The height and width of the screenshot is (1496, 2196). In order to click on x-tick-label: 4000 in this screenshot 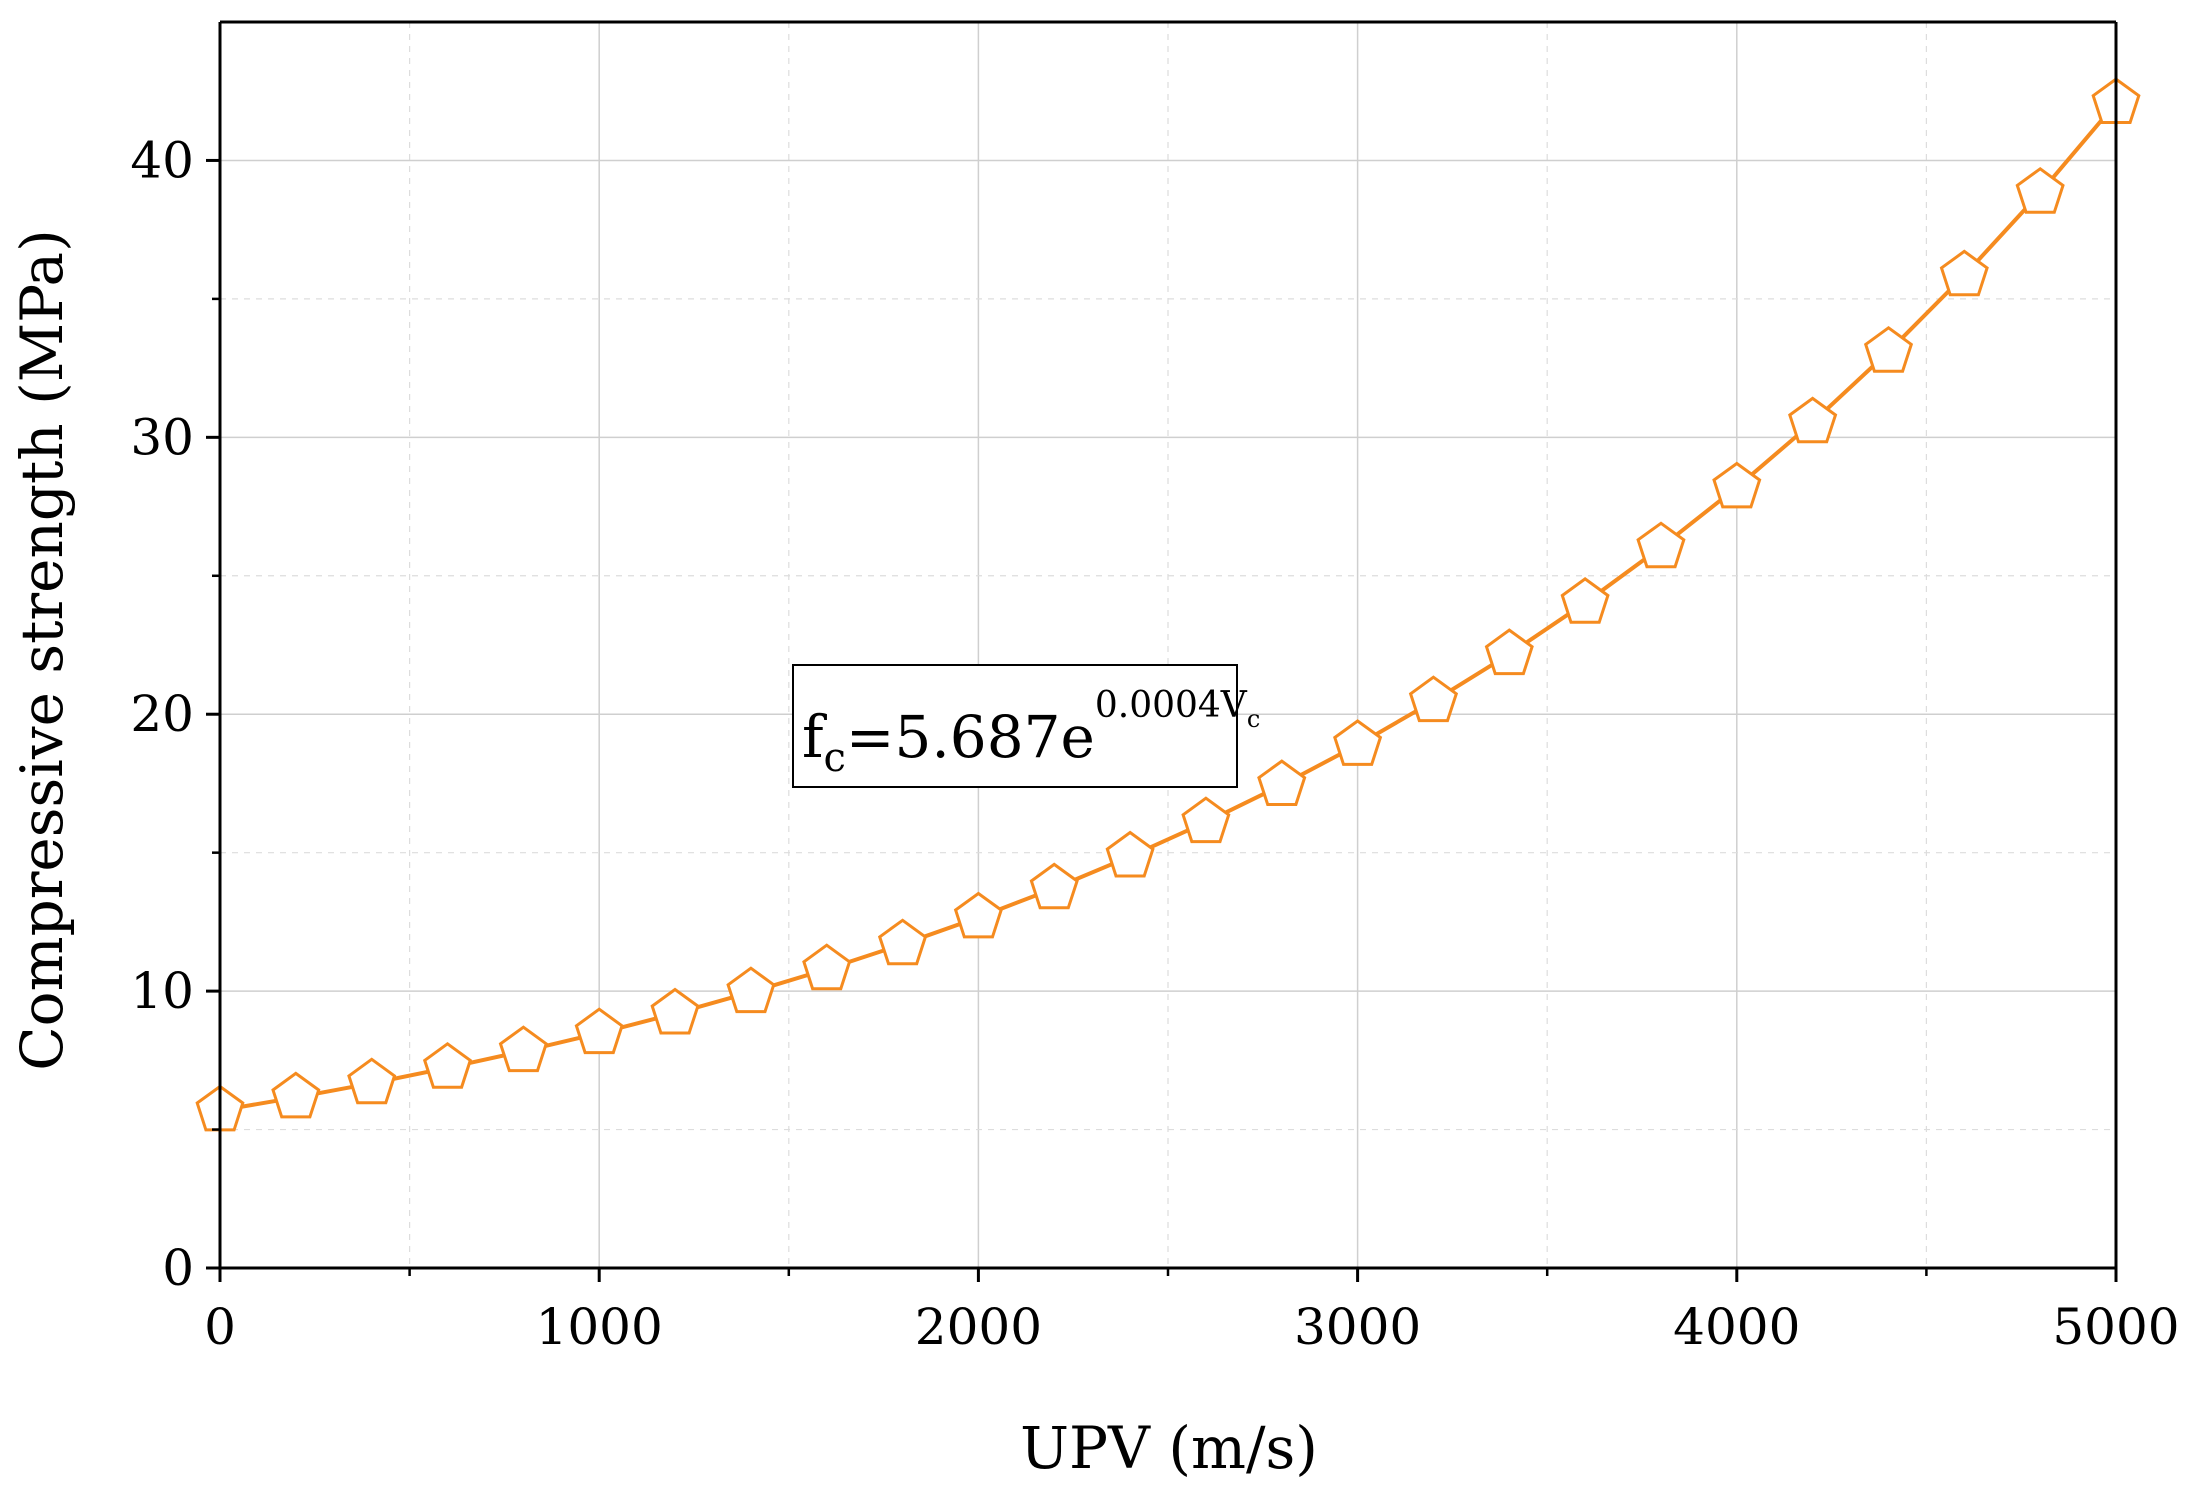, I will do `click(1736, 1327)`.